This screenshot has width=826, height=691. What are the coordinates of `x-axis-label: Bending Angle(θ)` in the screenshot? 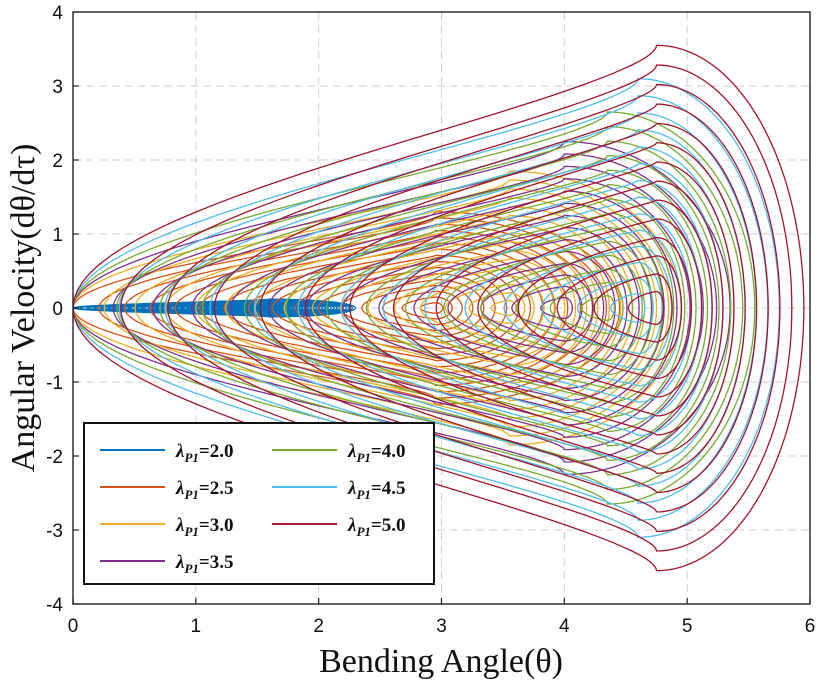 It's located at (441, 661).